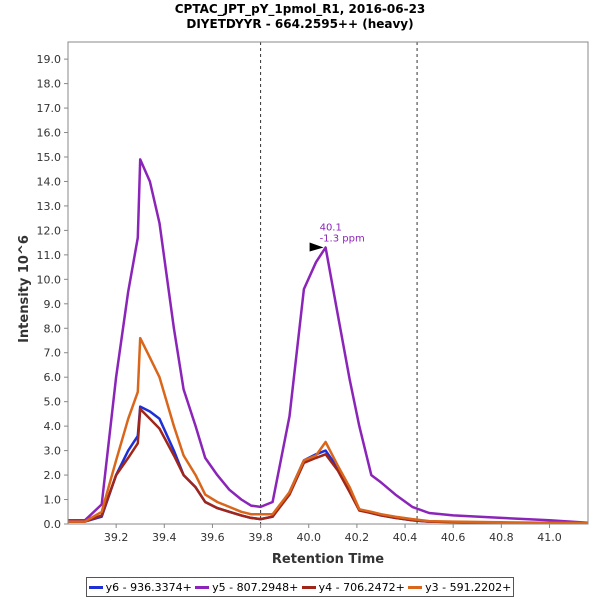 The image size is (600, 600). Describe the element at coordinates (331, 228) in the screenshot. I see `peak-rt-label: 40.1` at that location.